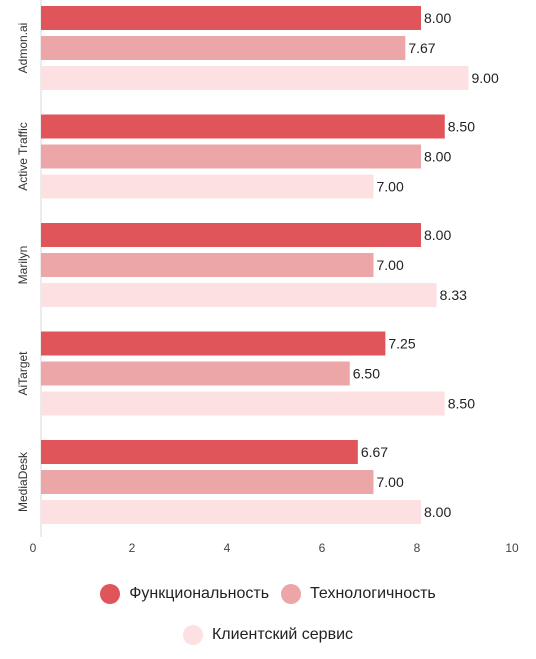 This screenshot has height=659, width=536. Describe the element at coordinates (132, 548) in the screenshot. I see `x-tick-label: 2` at that location.